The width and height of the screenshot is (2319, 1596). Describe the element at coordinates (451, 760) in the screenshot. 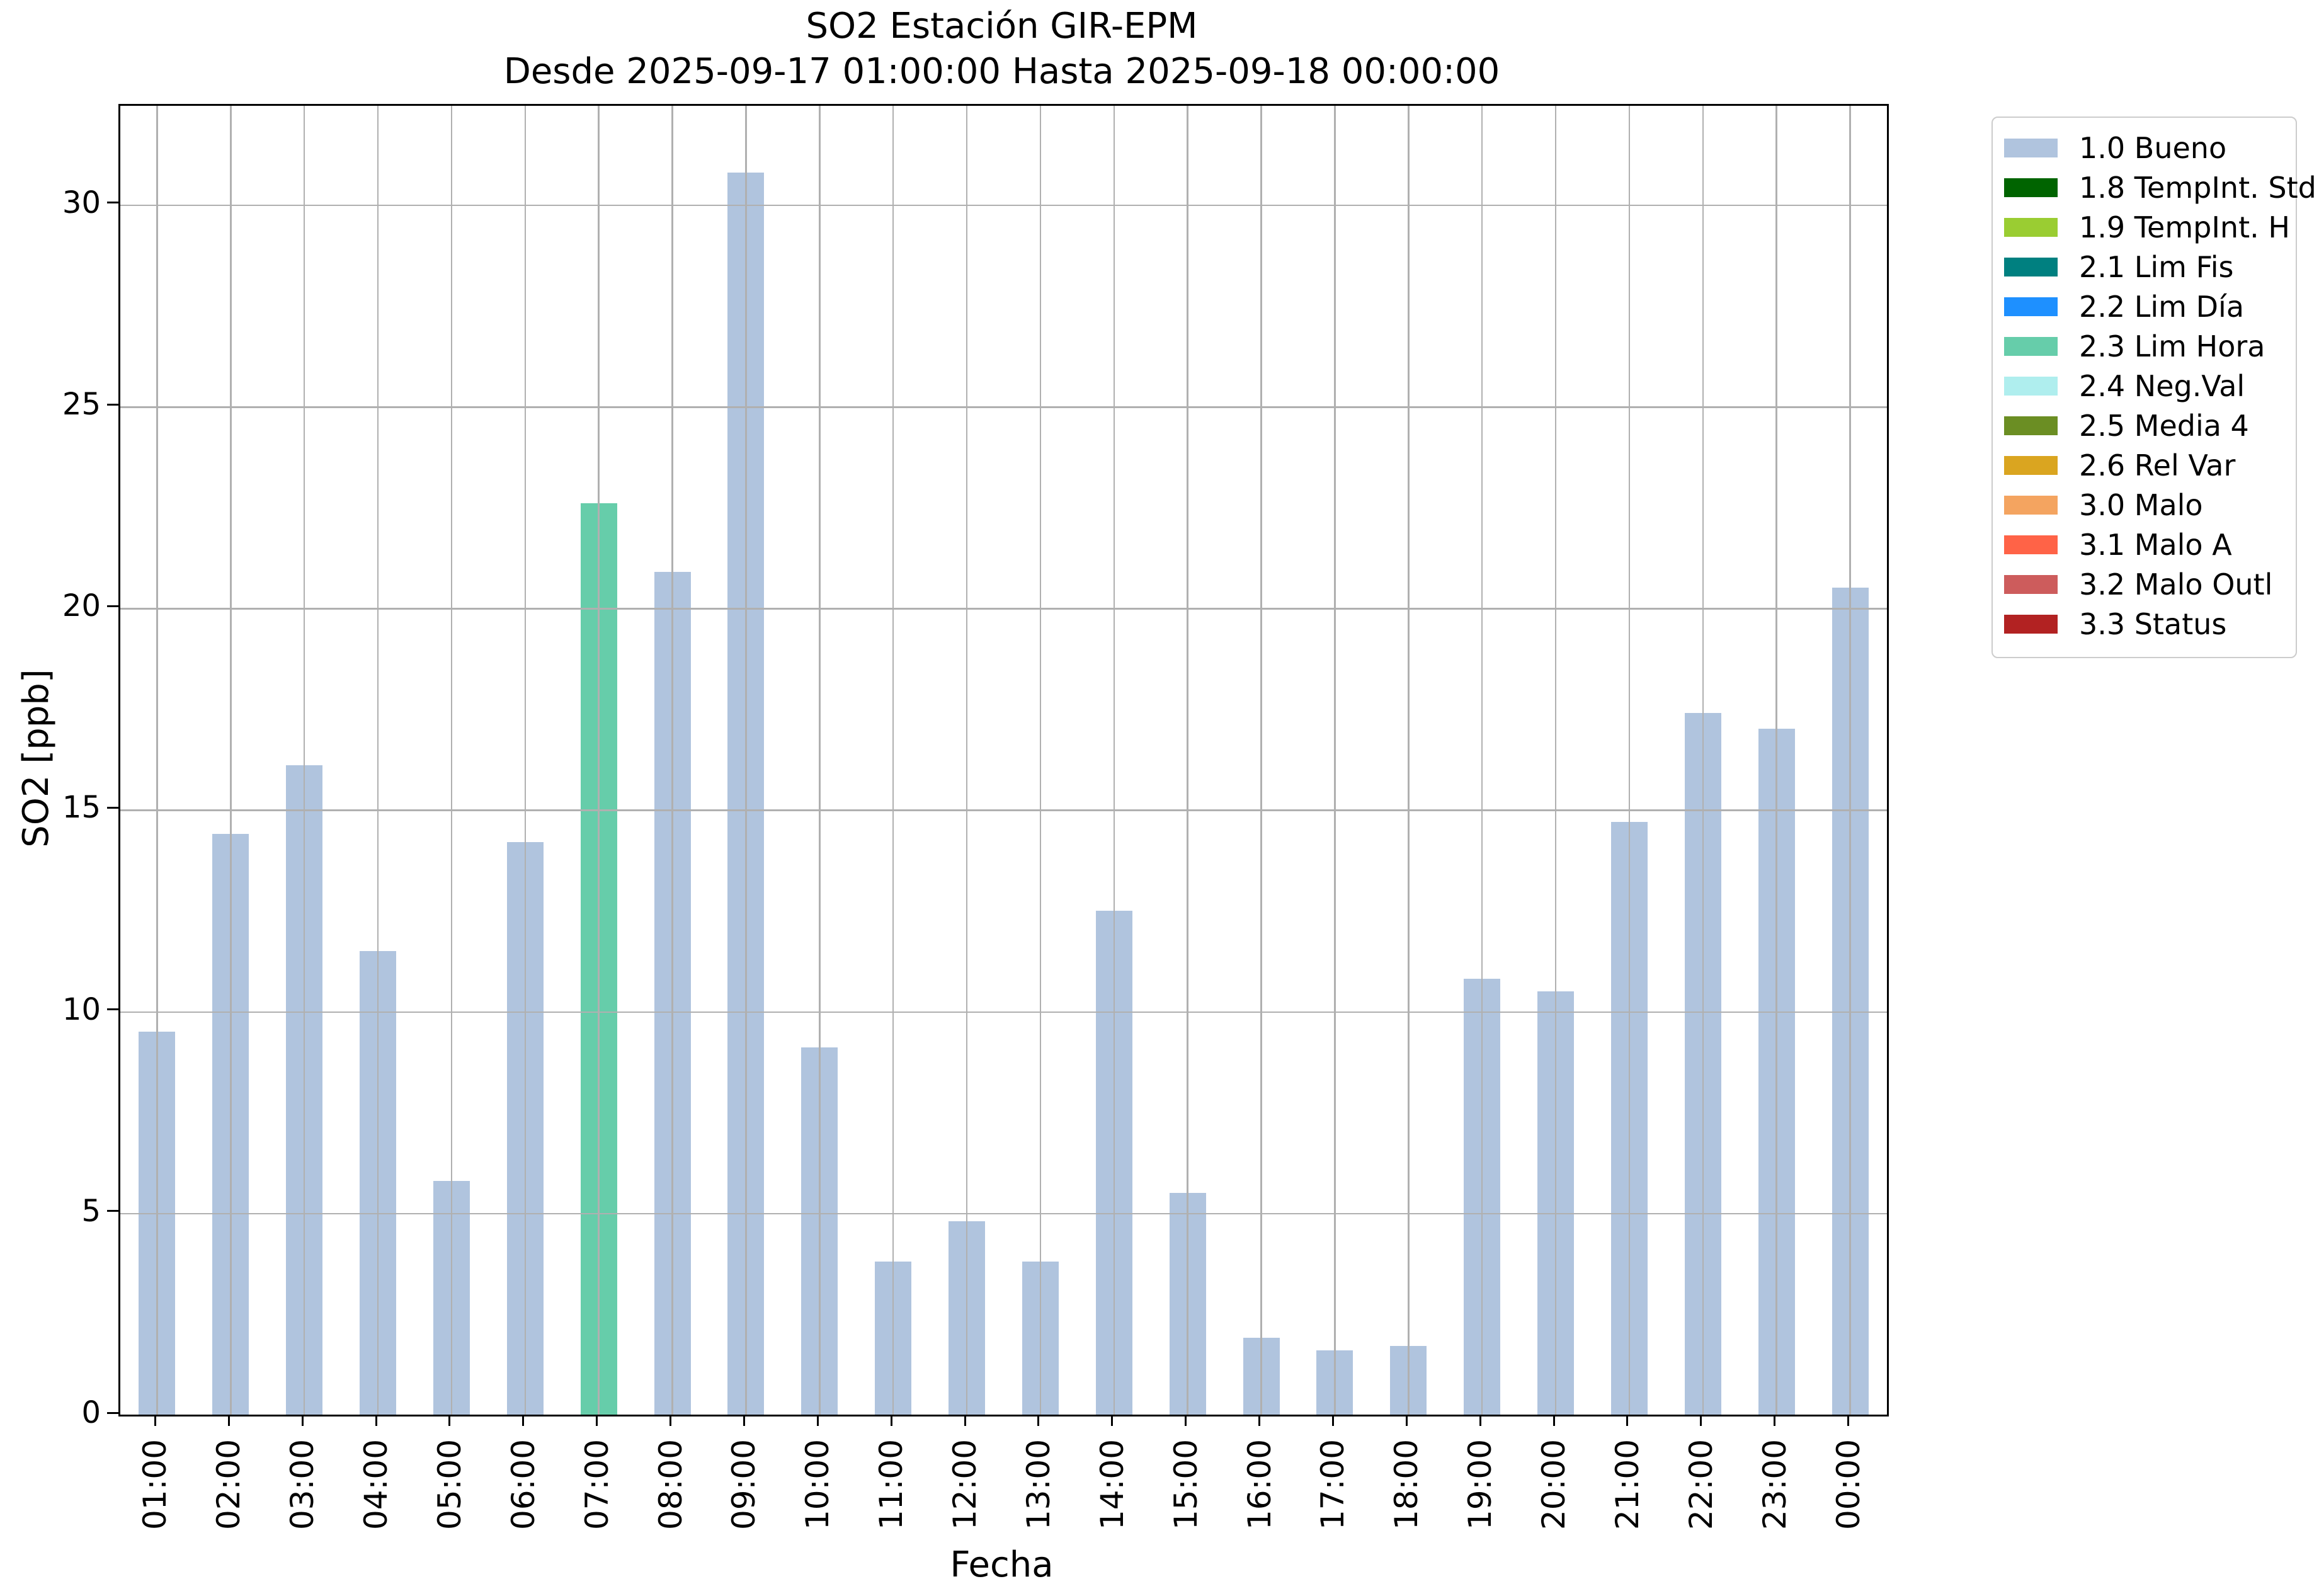

I see `v-gridline-05:00` at that location.